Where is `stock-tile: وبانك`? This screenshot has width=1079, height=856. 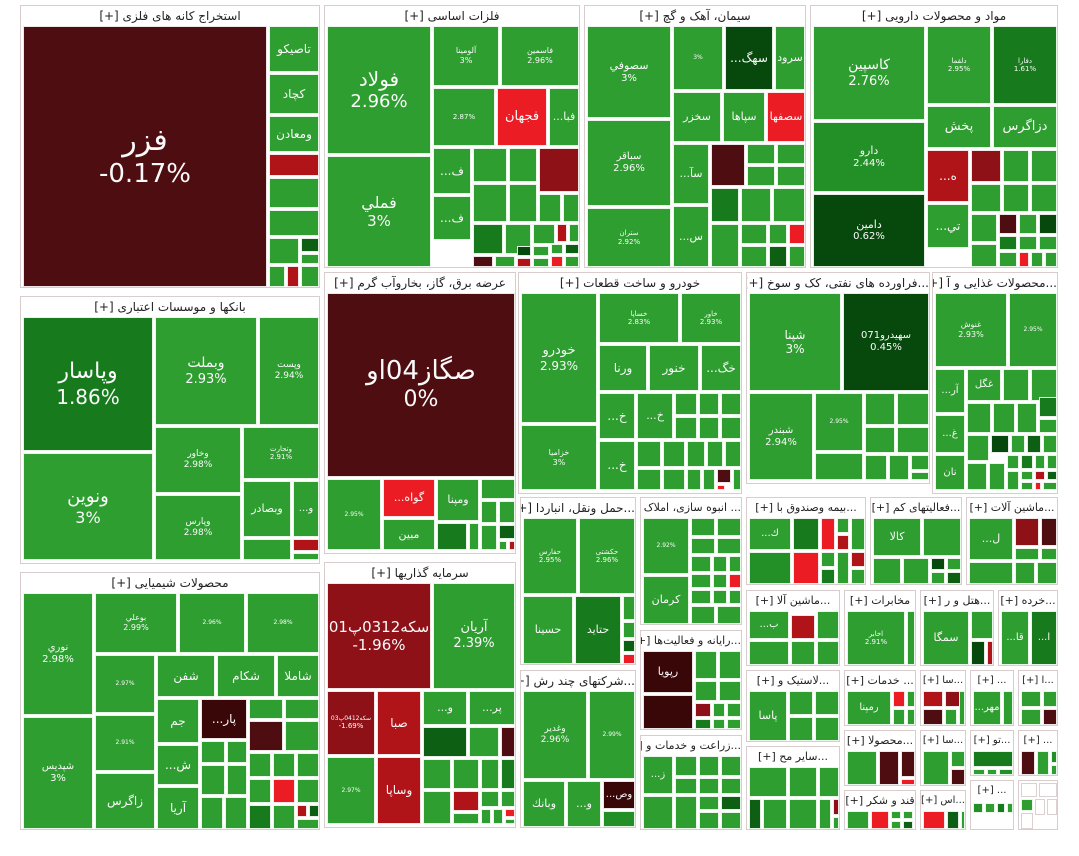 stock-tile: وبانك is located at coordinates (544, 804).